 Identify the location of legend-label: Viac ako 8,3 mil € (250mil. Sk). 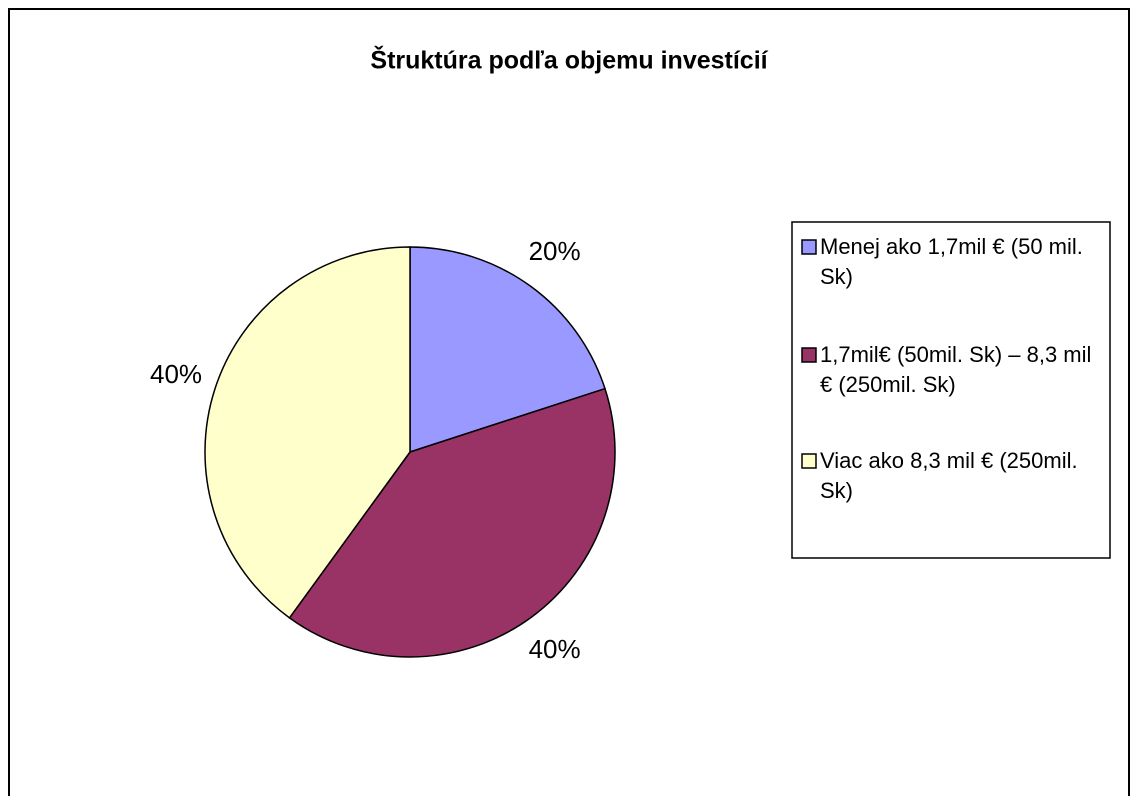
(949, 475).